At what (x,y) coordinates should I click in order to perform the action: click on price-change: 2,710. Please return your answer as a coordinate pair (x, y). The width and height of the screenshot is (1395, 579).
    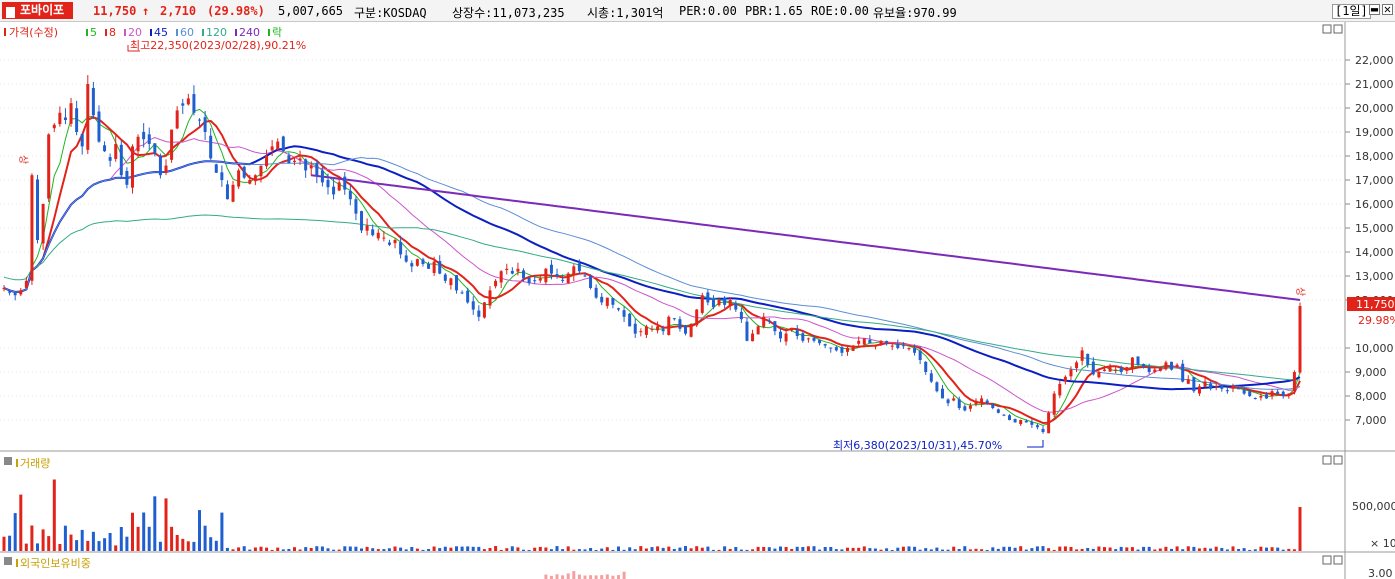
    Looking at the image, I should click on (178, 11).